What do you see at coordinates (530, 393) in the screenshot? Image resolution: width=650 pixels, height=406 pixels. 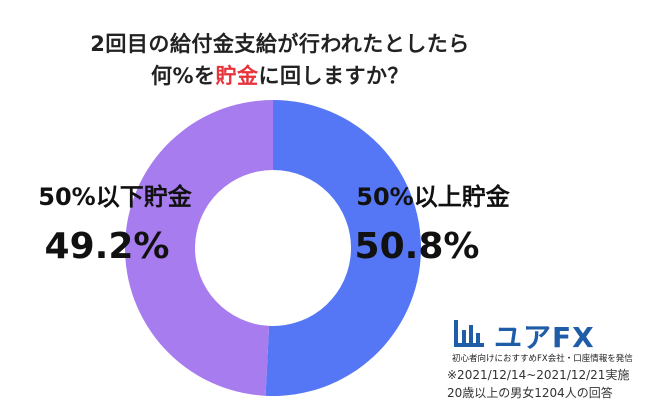 I see `survey-sample-note: 20歳以上の男女1204人の回答` at bounding box center [530, 393].